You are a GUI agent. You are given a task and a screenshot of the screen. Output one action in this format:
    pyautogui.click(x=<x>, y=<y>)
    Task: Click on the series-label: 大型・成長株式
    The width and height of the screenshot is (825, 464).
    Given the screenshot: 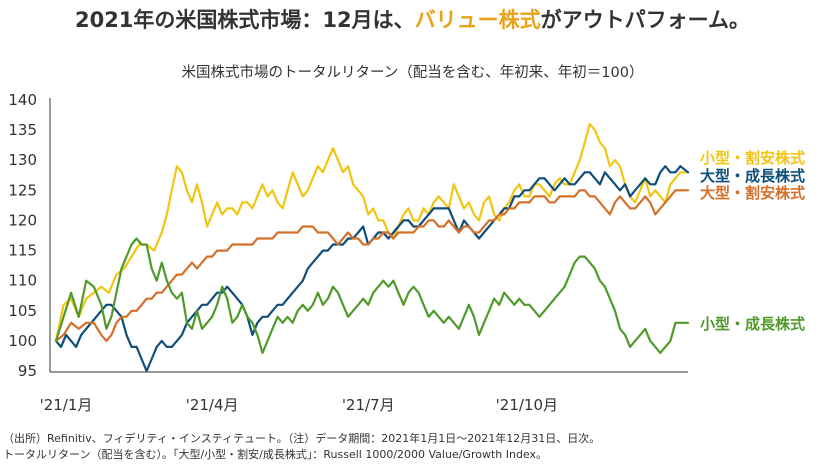 What is the action you would take?
    pyautogui.click(x=752, y=176)
    